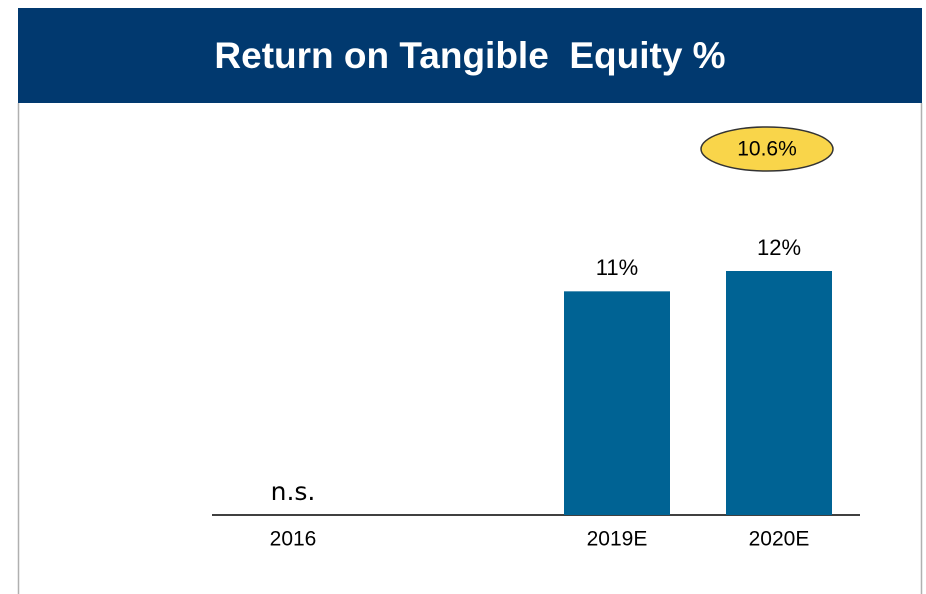 The height and width of the screenshot is (594, 926). I want to click on annotation: 10.6%, so click(767, 149).